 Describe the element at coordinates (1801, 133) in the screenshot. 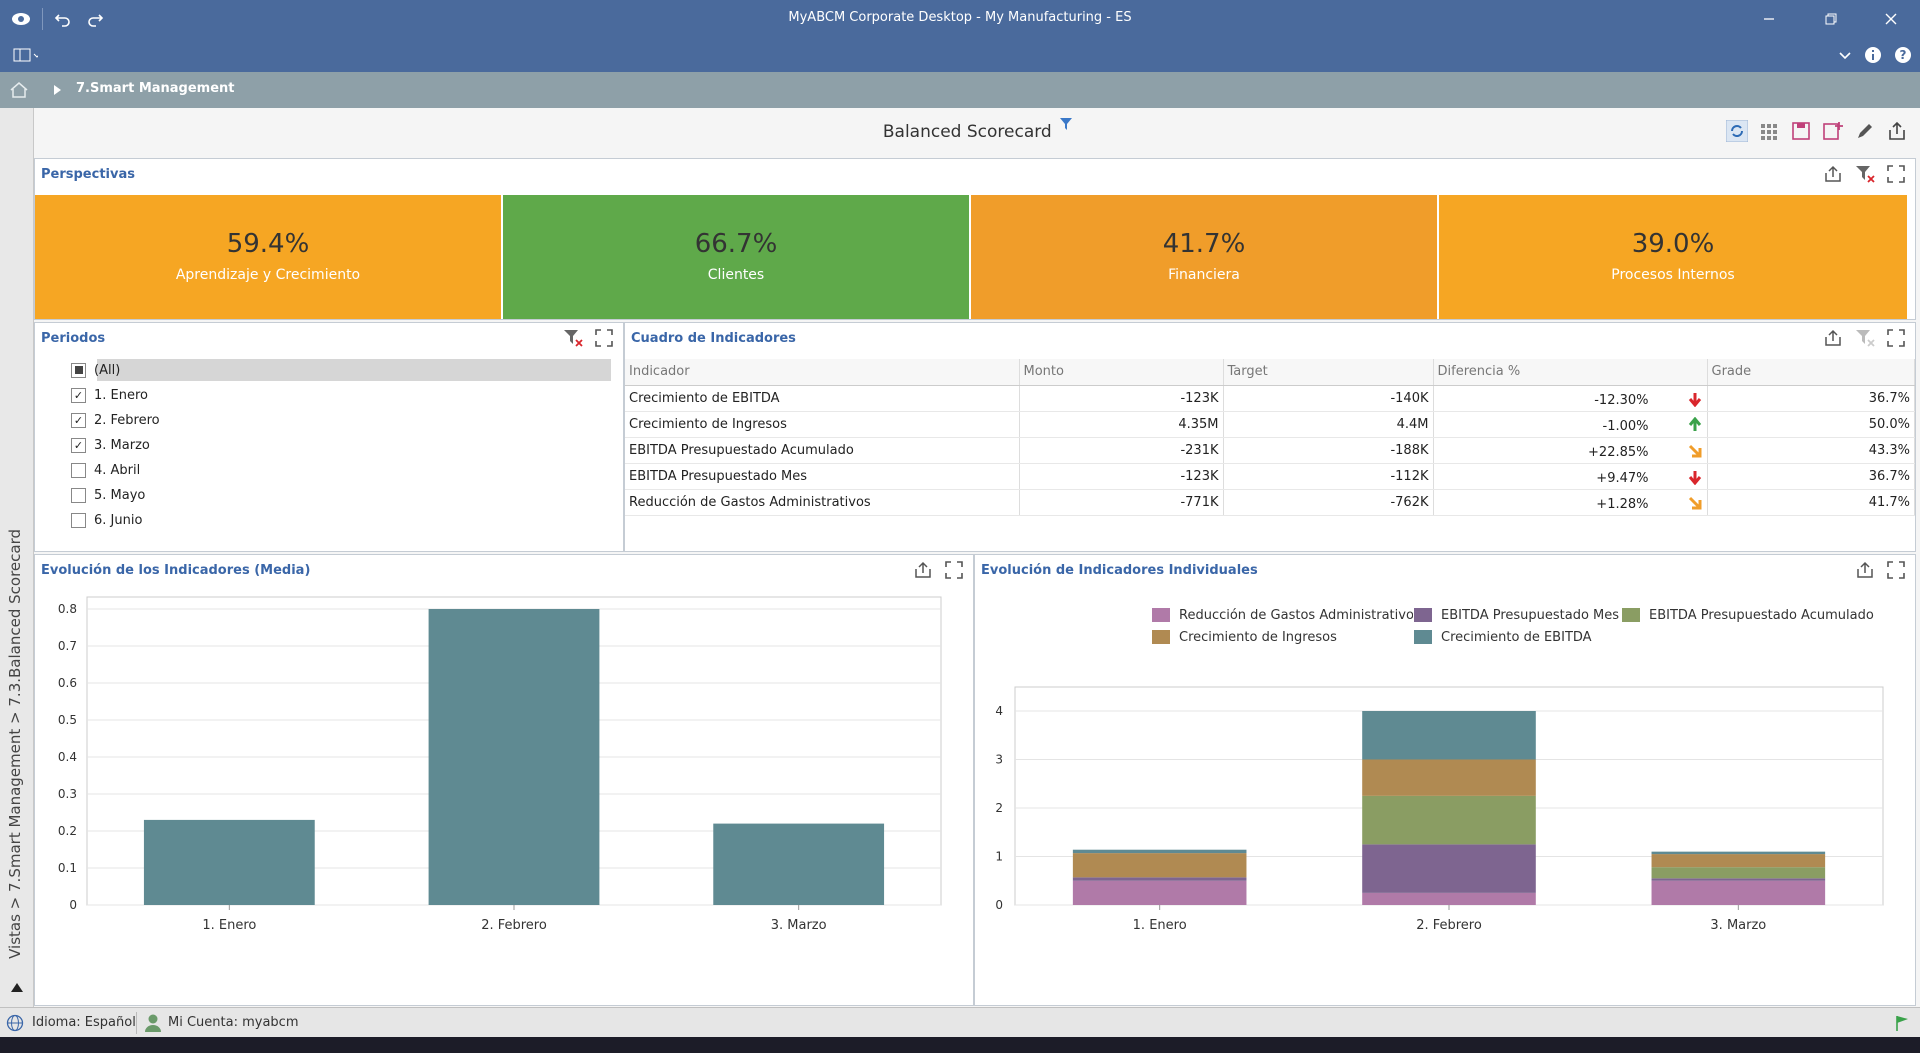

I see `save-icon` at that location.